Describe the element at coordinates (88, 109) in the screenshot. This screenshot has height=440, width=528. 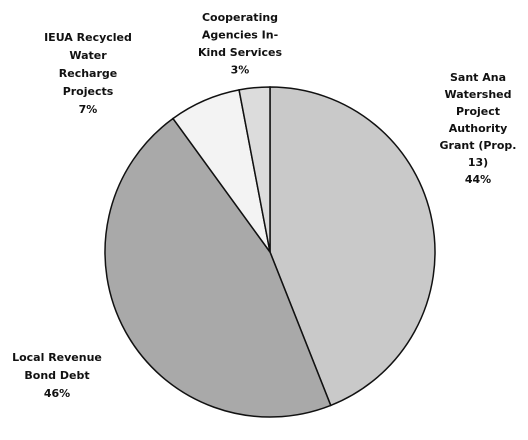
I see `slice-value-label: 7%` at that location.